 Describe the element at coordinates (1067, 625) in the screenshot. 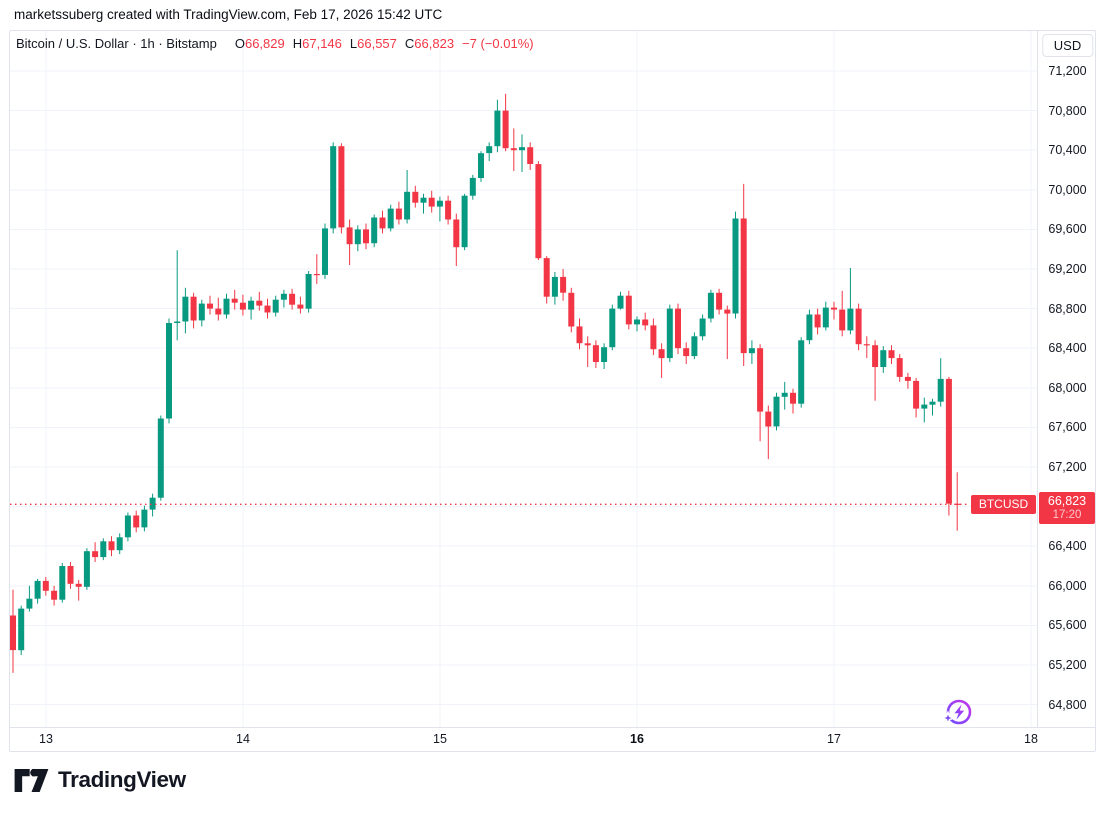

I see `price-axis-label: 65,600` at that location.